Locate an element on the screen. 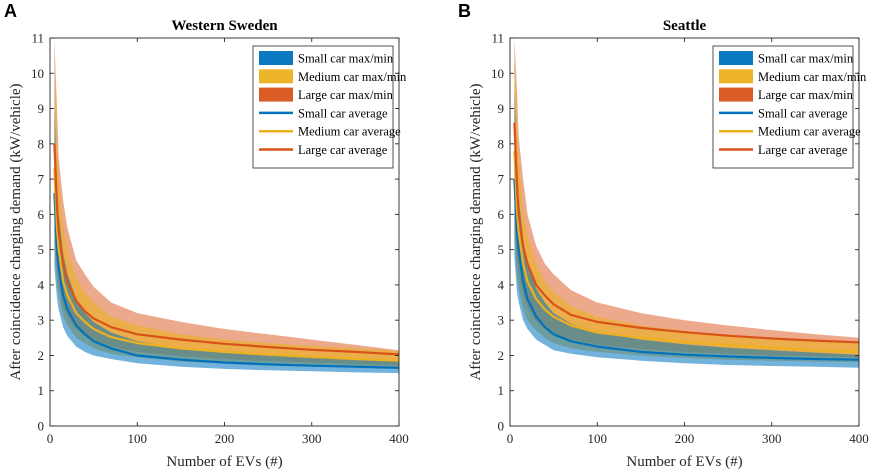 This screenshot has height=473, width=872. panel-b-letter: B is located at coordinates (464, 11).